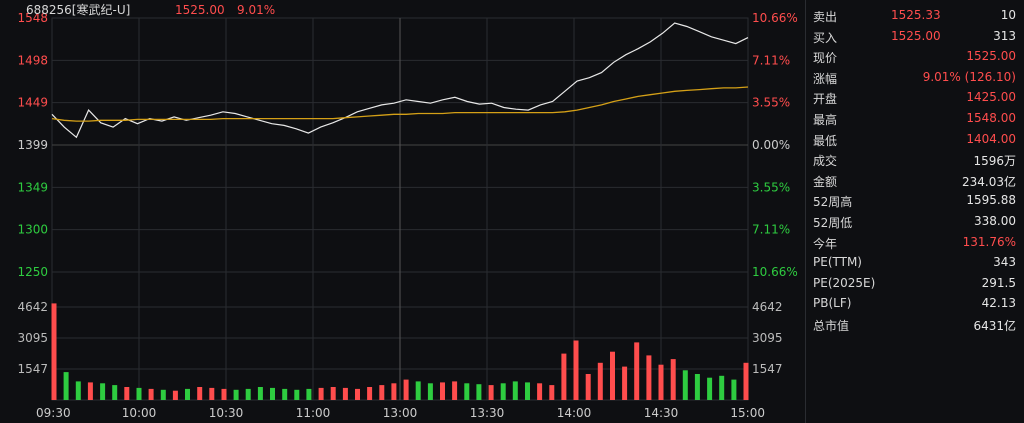 The width and height of the screenshot is (1024, 423). What do you see at coordinates (32, 338) in the screenshot?
I see `volume-tick-label: 3095` at bounding box center [32, 338].